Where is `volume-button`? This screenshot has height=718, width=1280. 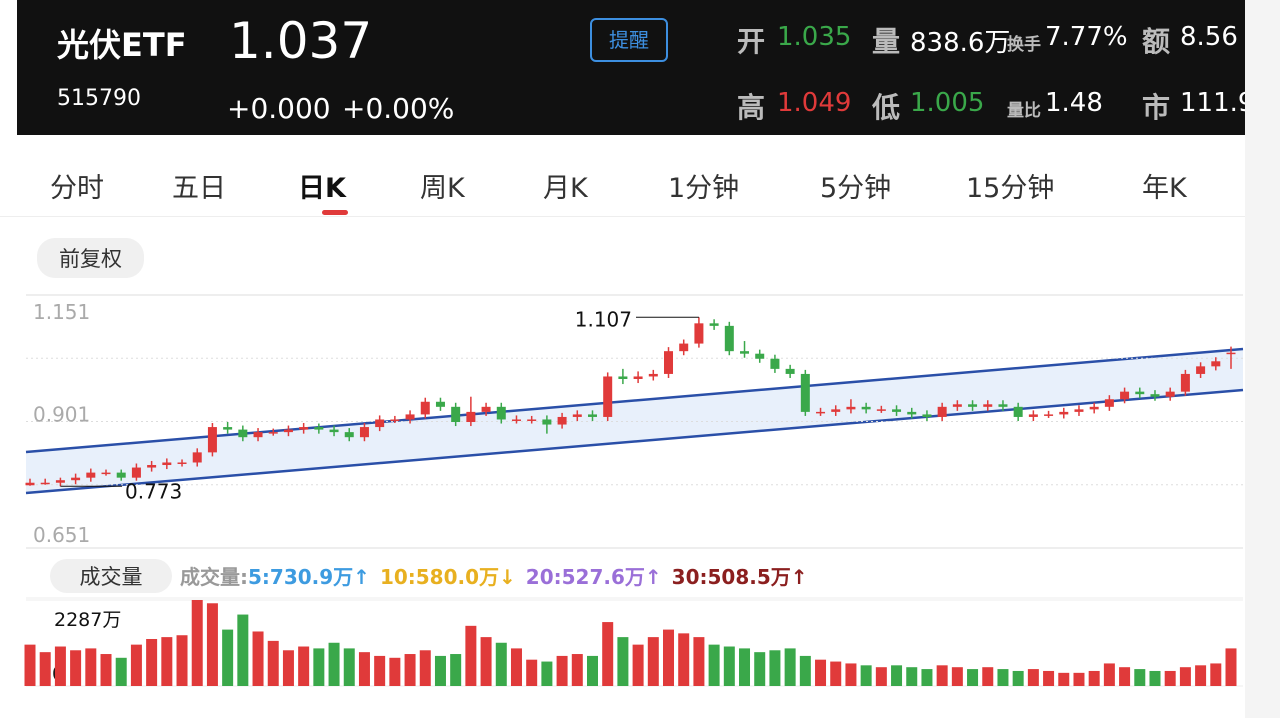
volume-button is located at coordinates (111, 576).